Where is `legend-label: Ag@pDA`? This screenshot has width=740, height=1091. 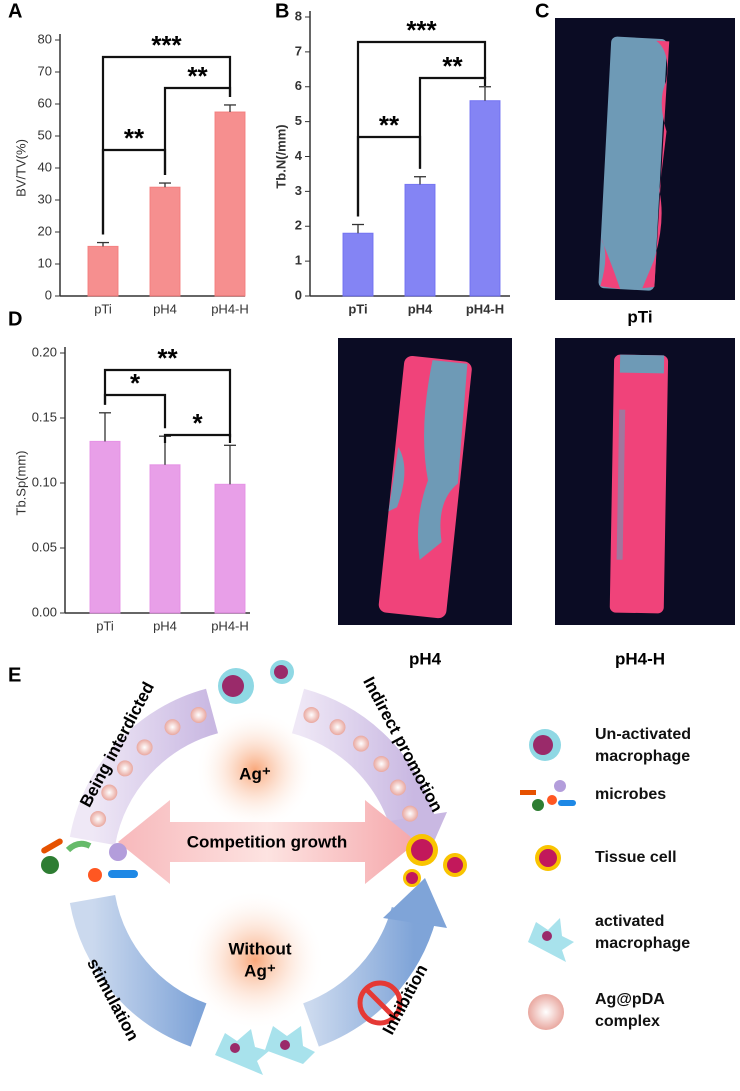 legend-label: Ag@pDA is located at coordinates (630, 999).